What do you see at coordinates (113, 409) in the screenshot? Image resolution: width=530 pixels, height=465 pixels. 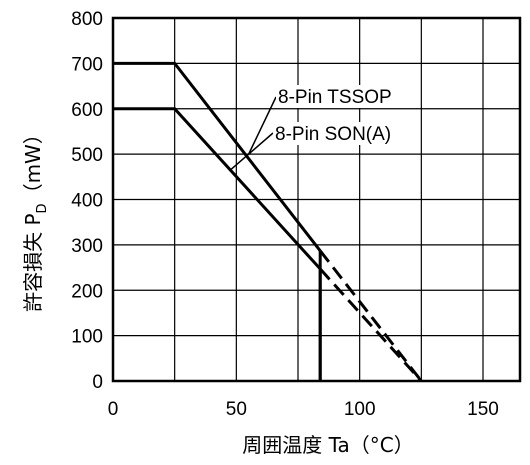 I see `x-tick-label-0: 0` at bounding box center [113, 409].